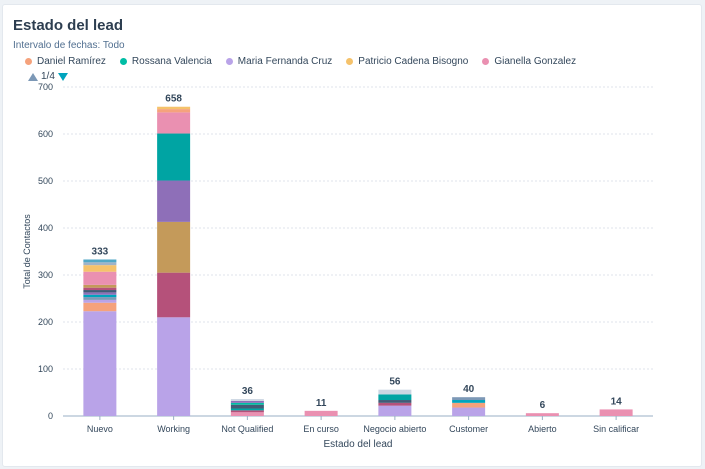  Describe the element at coordinates (468, 429) in the screenshot. I see `x-tick-label: Customer` at that location.